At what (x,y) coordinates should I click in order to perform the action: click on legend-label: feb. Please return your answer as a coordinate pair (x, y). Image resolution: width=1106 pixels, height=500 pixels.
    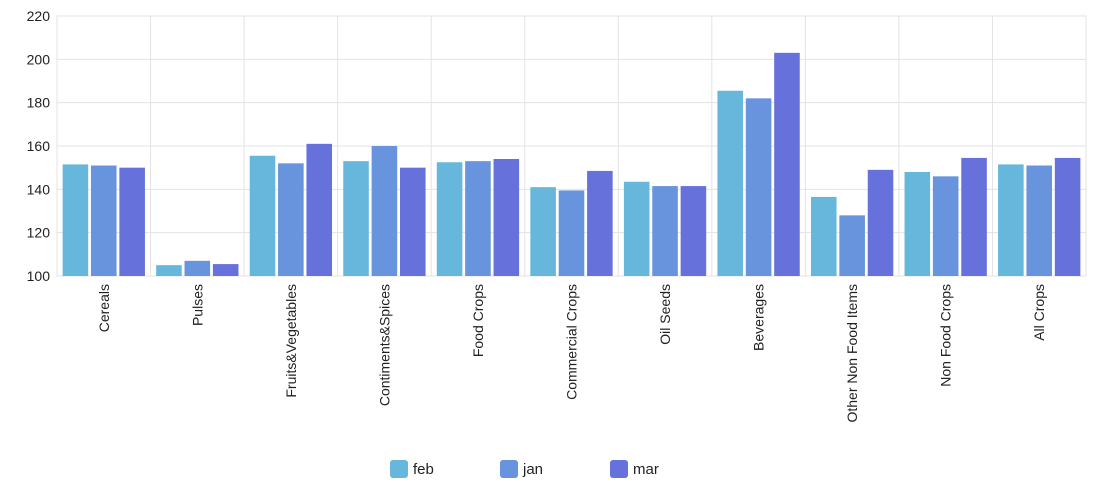
    Looking at the image, I should click on (423, 469).